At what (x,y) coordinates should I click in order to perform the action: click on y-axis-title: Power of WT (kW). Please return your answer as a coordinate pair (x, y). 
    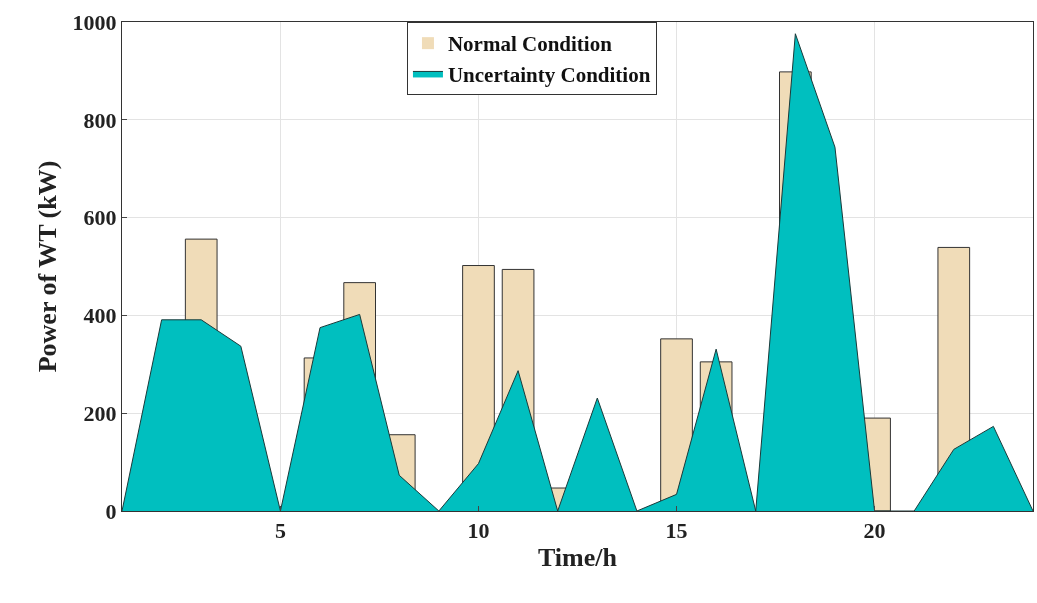
    Looking at the image, I should click on (47, 266).